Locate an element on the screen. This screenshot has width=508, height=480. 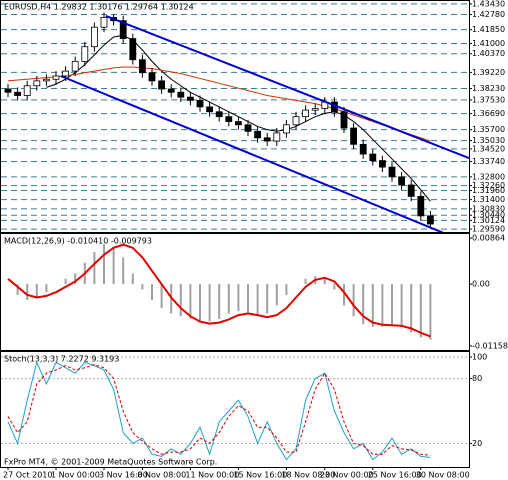
y-tick-label: -0.01158 is located at coordinates (490, 345).